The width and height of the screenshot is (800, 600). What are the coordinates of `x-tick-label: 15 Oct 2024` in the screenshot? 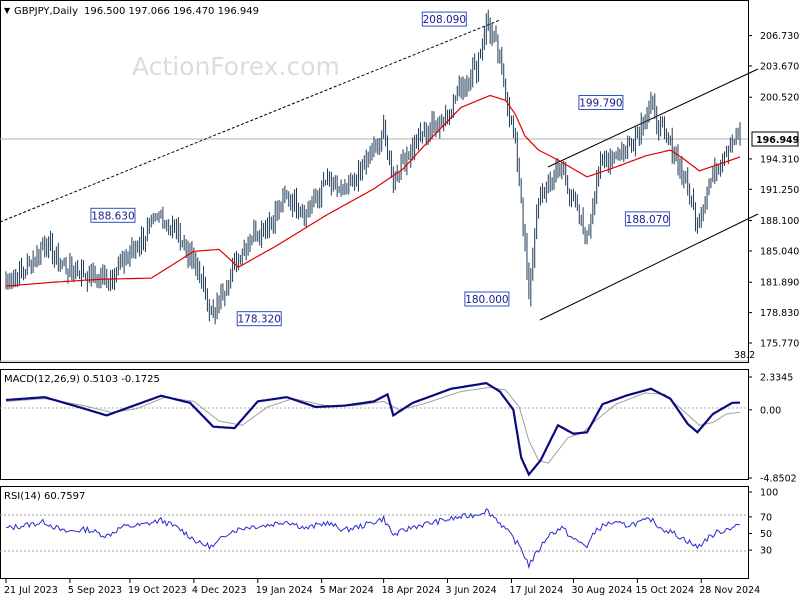 It's located at (664, 590).